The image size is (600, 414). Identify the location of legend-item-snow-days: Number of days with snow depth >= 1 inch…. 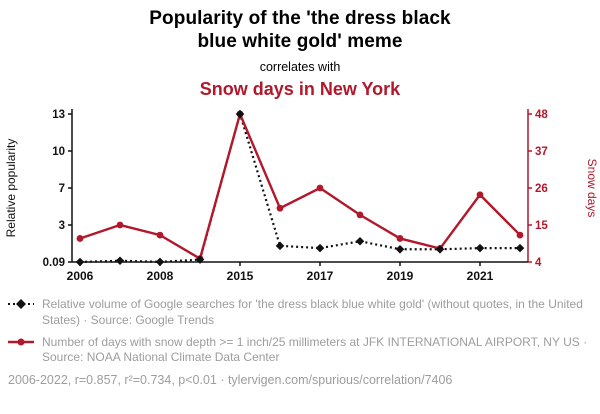
(299, 350).